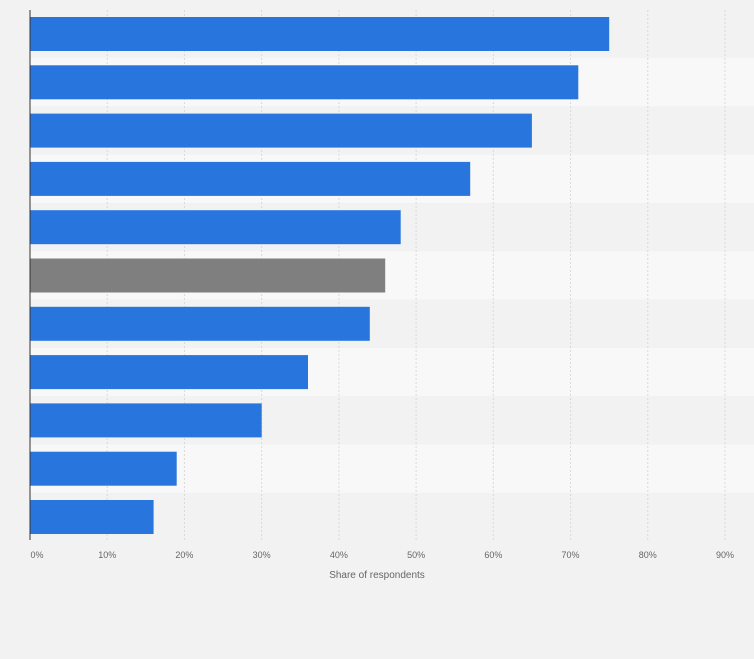  Describe the element at coordinates (571, 555) in the screenshot. I see `x-tick-label: 70%` at that location.